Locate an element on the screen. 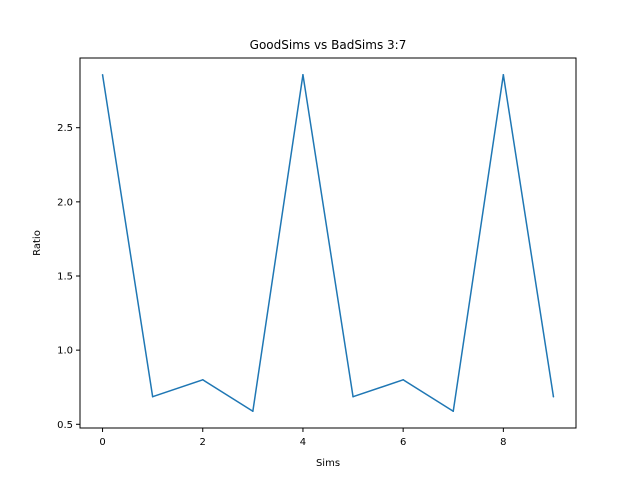 The height and width of the screenshot is (480, 640). y-tick-label: 0.5 is located at coordinates (65, 425).